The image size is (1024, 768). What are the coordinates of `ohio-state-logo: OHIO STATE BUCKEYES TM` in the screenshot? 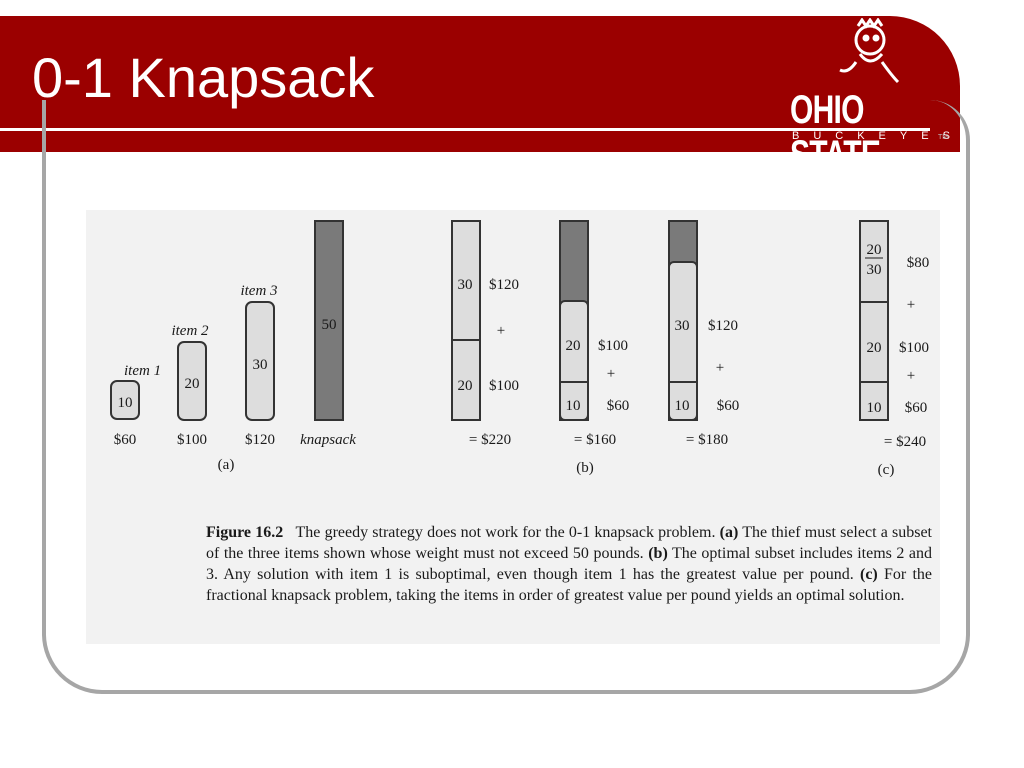 It's located at (865, 97).